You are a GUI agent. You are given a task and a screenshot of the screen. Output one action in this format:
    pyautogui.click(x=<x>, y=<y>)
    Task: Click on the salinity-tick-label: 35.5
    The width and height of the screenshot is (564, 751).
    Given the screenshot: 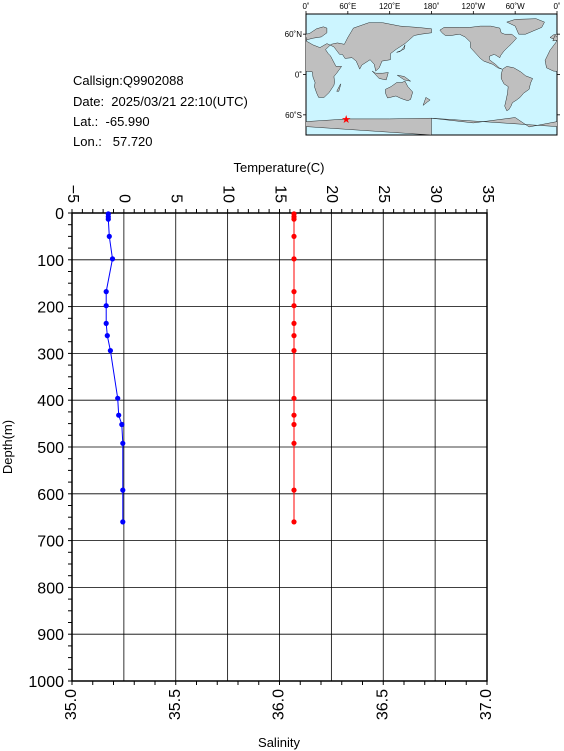 What is the action you would take?
    pyautogui.click(x=175, y=704)
    